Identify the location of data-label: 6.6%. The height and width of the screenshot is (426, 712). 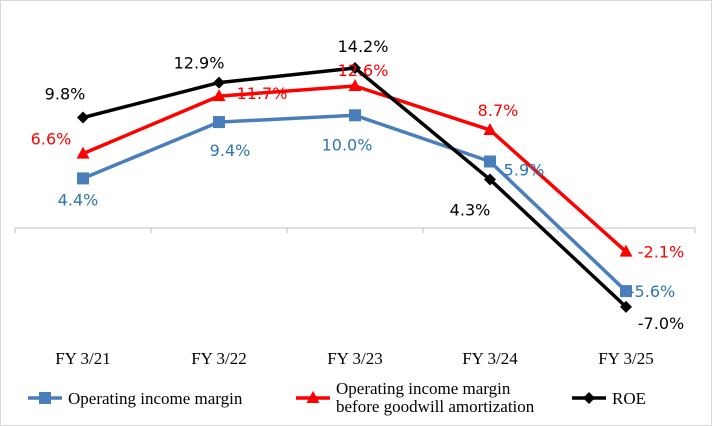
(51, 139).